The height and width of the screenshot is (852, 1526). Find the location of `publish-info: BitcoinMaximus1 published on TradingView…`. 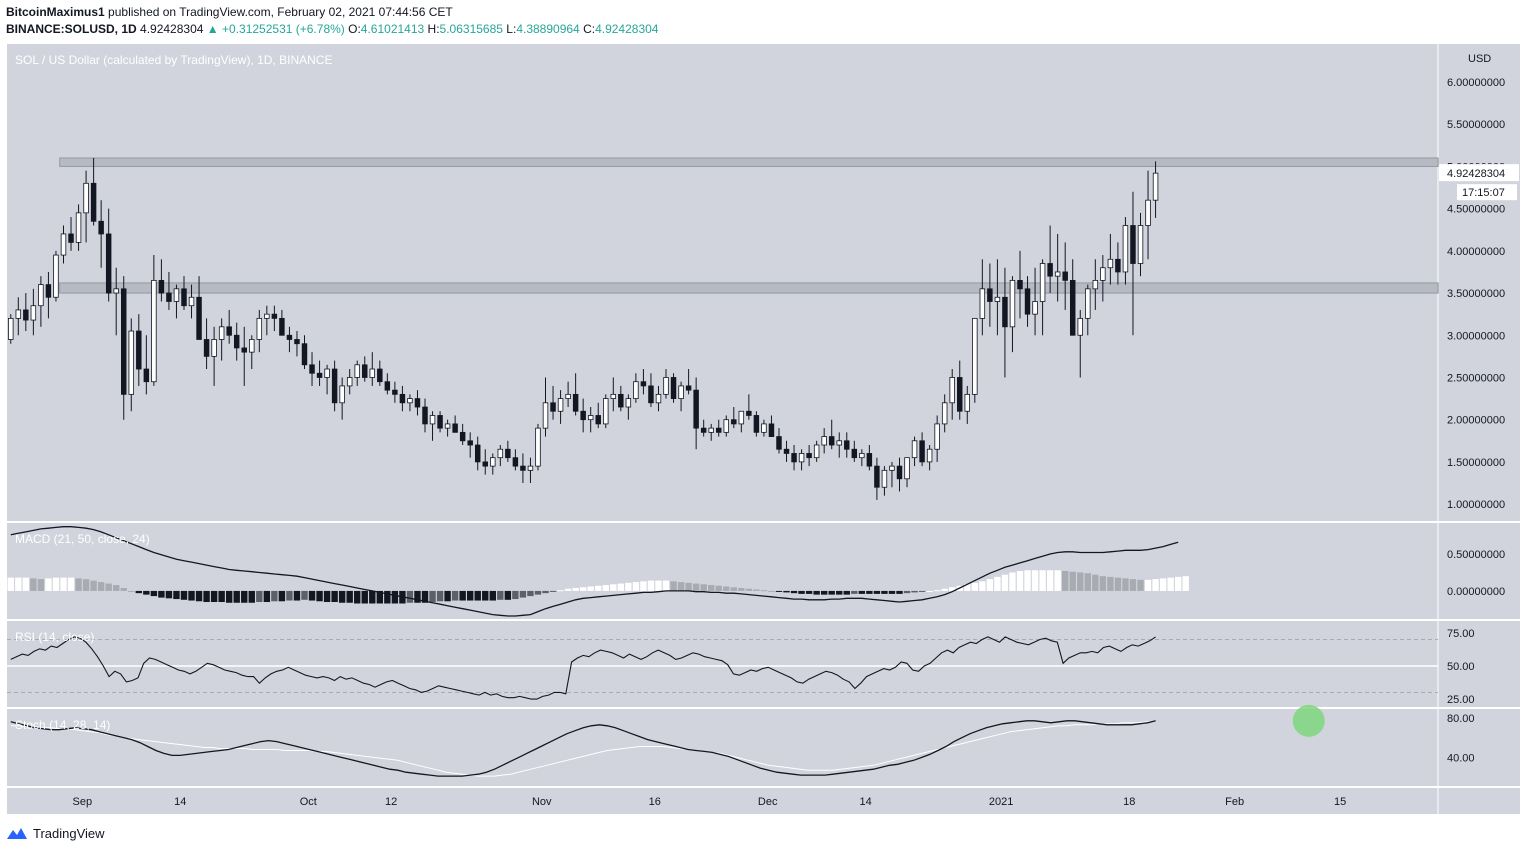

publish-info: BitcoinMaximus1 published on TradingView… is located at coordinates (229, 12).